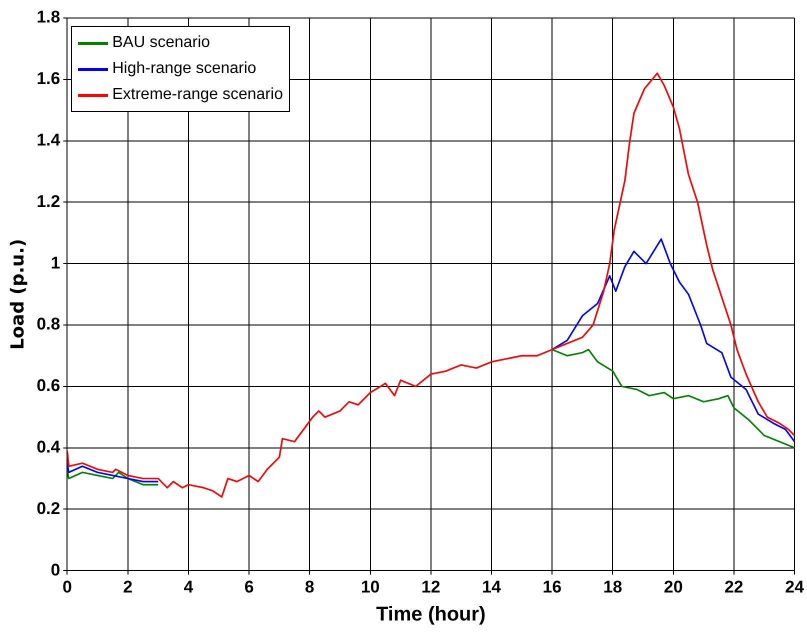 The width and height of the screenshot is (807, 633). What do you see at coordinates (184, 69) in the screenshot?
I see `legend-label: High-range scenario` at bounding box center [184, 69].